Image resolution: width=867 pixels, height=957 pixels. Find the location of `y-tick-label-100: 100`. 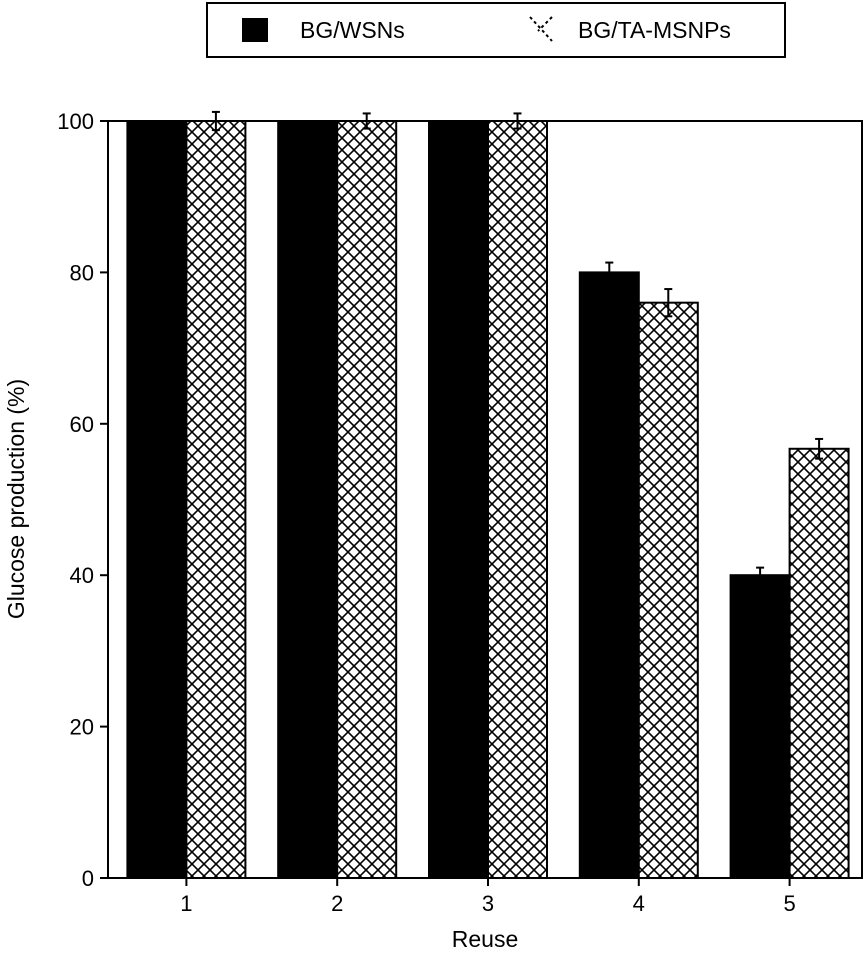

y-tick-label-100: 100 is located at coordinates (75, 121).